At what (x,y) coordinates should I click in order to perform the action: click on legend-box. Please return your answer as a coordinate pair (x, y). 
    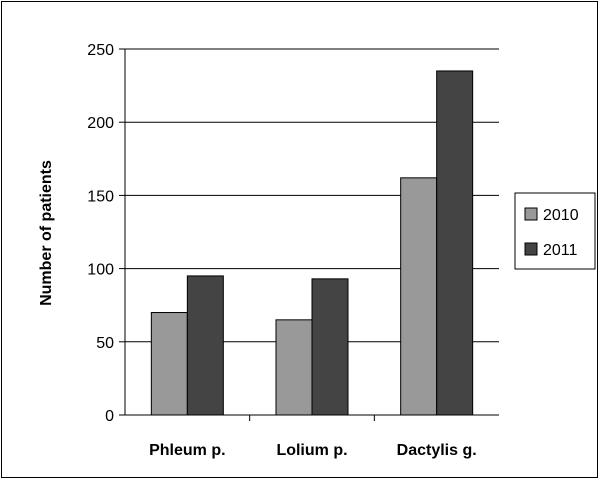
    Looking at the image, I should click on (555, 231).